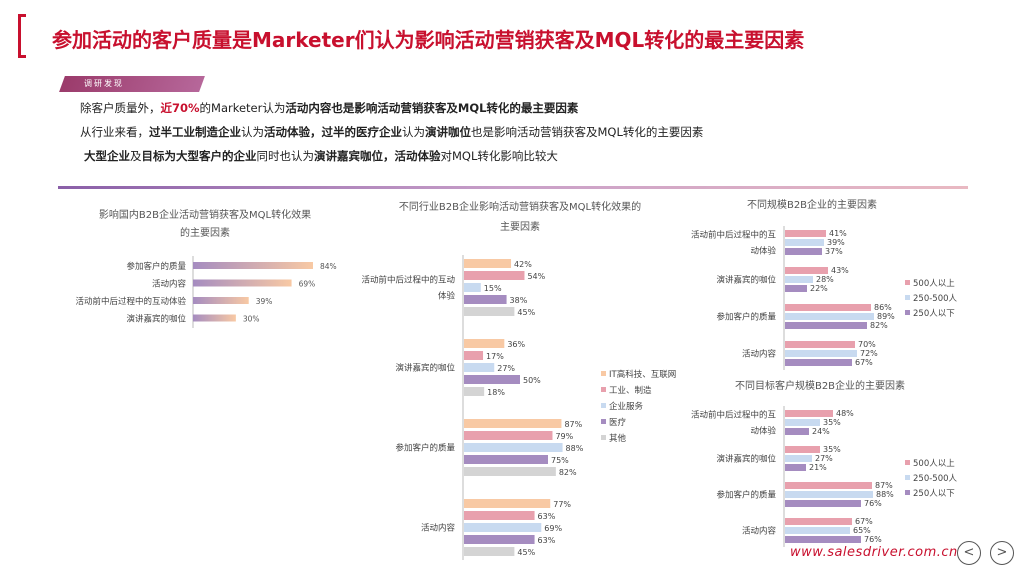  Describe the element at coordinates (536, 276) in the screenshot. I see `chart2-value-label: 54%` at that location.